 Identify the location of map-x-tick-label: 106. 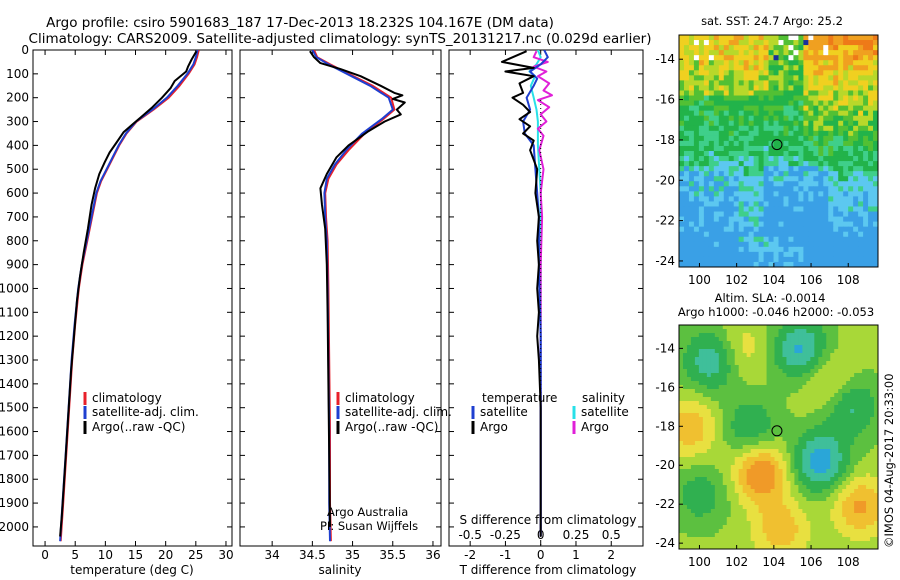
(811, 562).